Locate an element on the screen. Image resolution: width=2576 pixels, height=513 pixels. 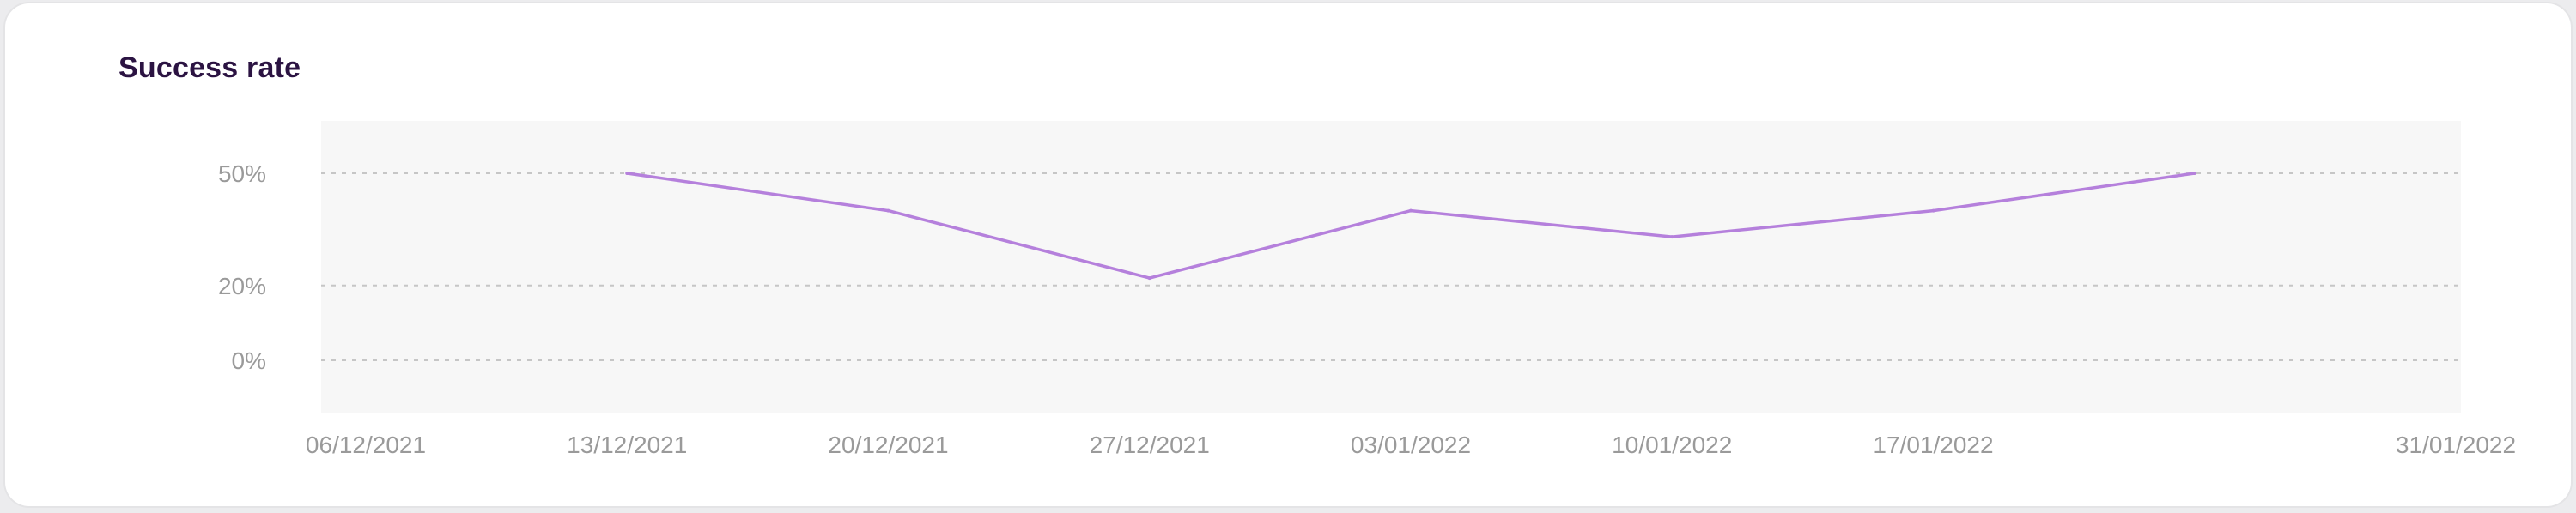
y-tick-label: 0% is located at coordinates (249, 360).